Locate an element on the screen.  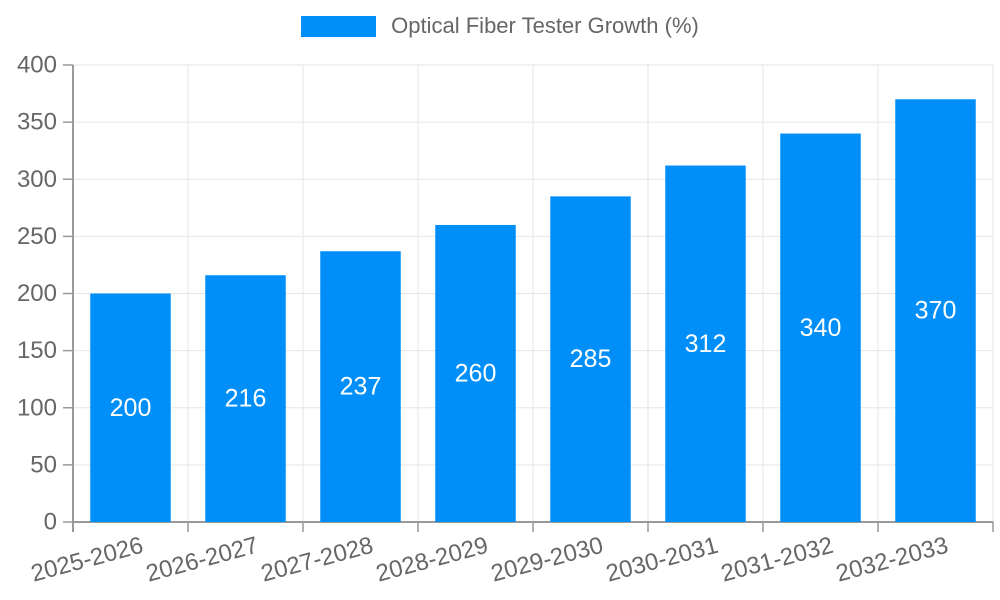
x-tick-label: 2031-2032 is located at coordinates (777, 560).